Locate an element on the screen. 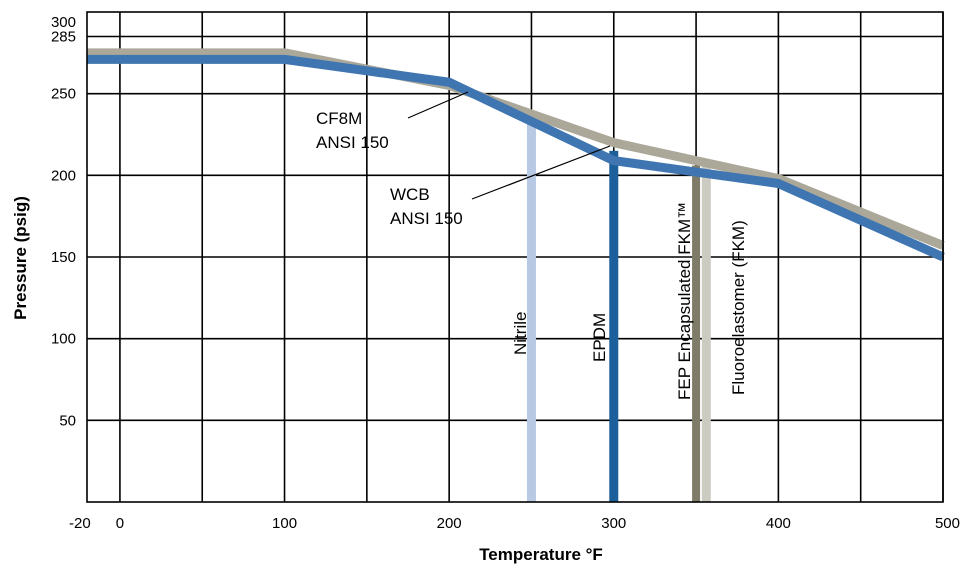  y-tick-label: 200 is located at coordinates (63, 175).